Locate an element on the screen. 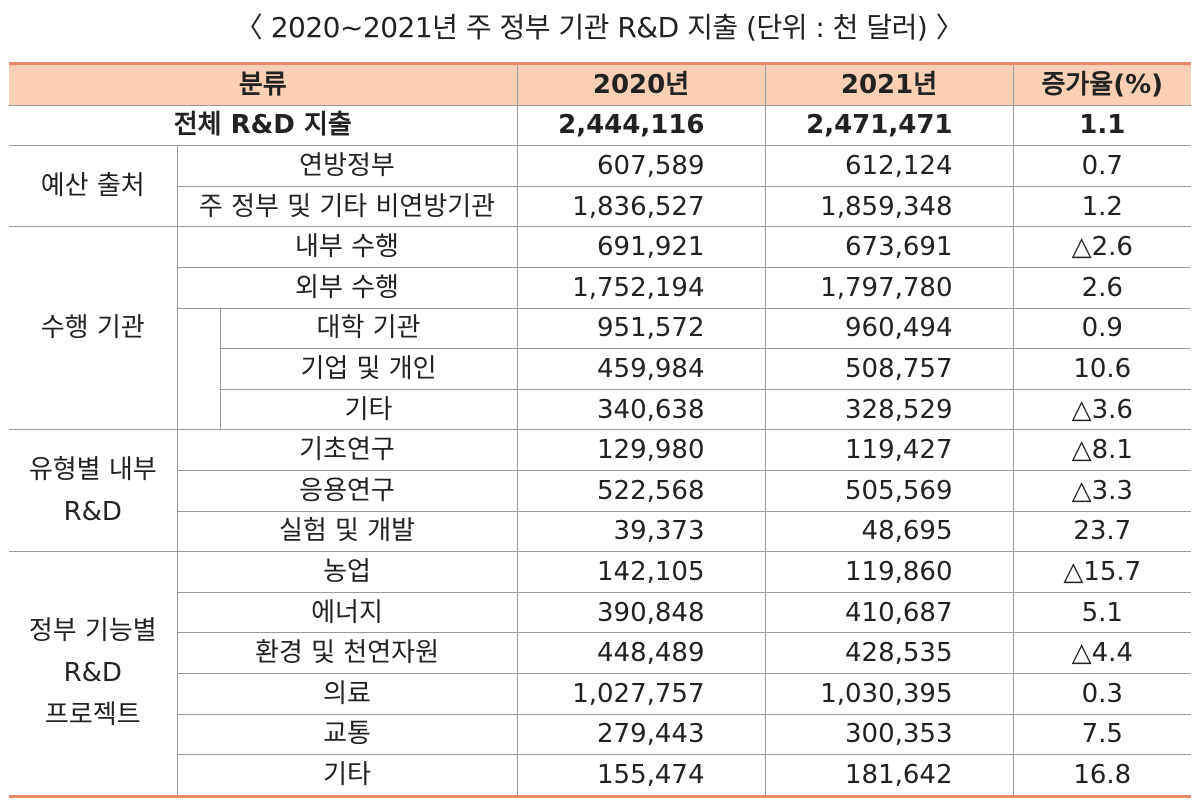  row-label: 농업 is located at coordinates (347, 572).